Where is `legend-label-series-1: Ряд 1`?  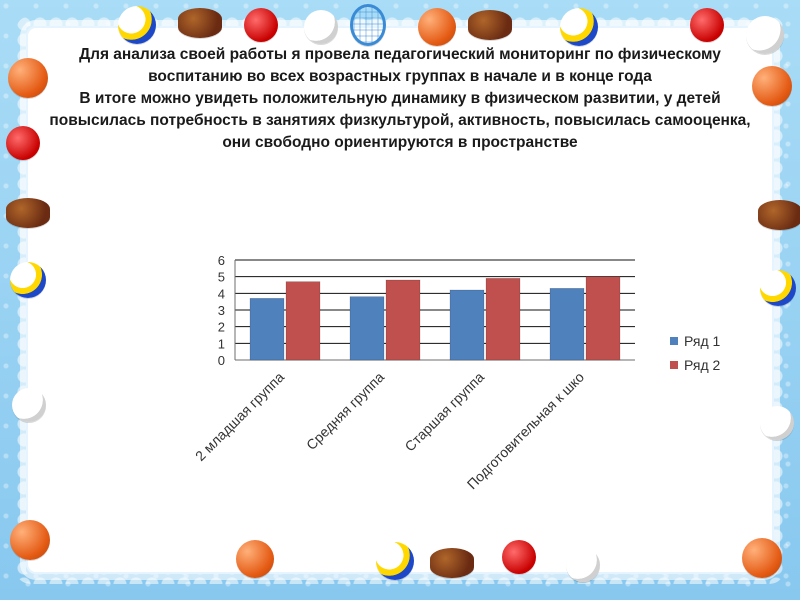 legend-label-series-1: Ряд 1 is located at coordinates (702, 341).